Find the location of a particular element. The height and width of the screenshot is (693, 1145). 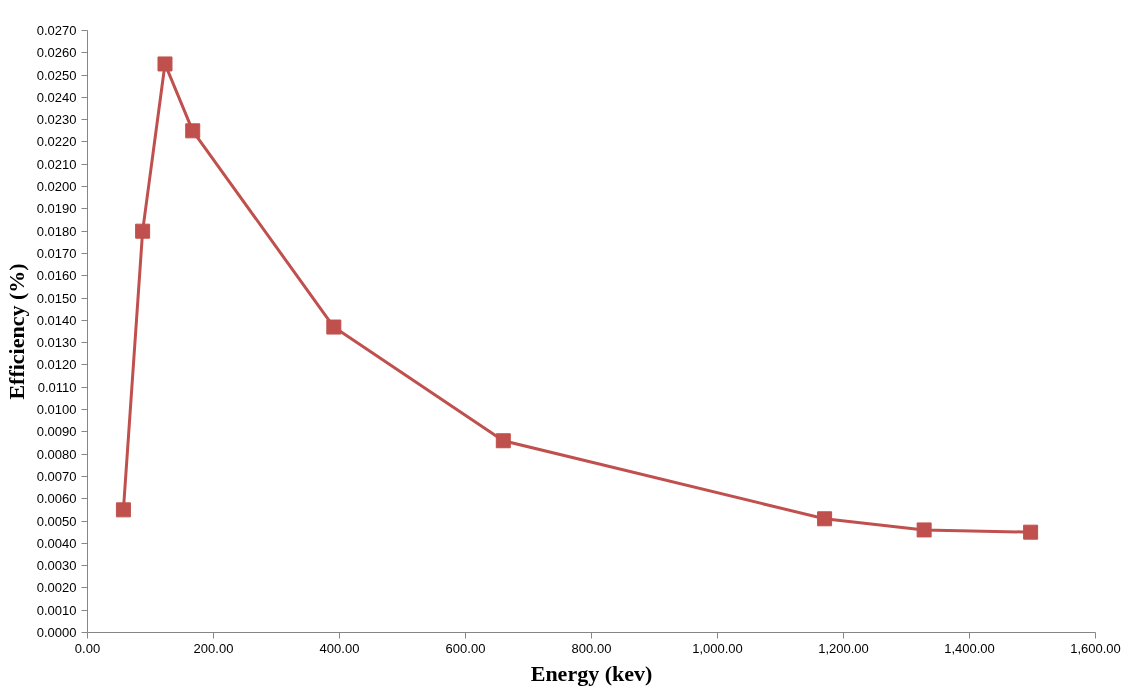

y-tick-label: 0.0120 is located at coordinates (56, 365).